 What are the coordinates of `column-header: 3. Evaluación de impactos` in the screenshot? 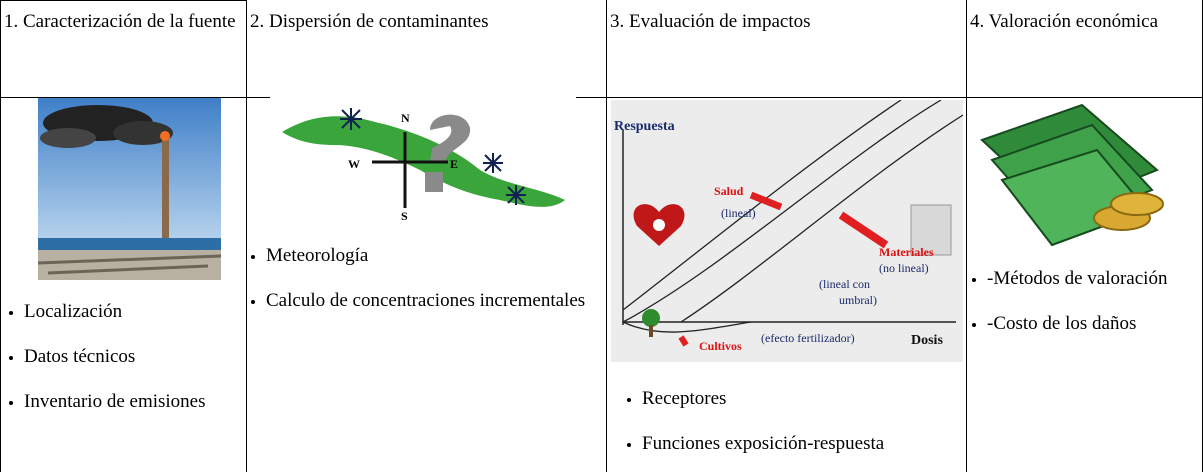 It's located at (710, 21).